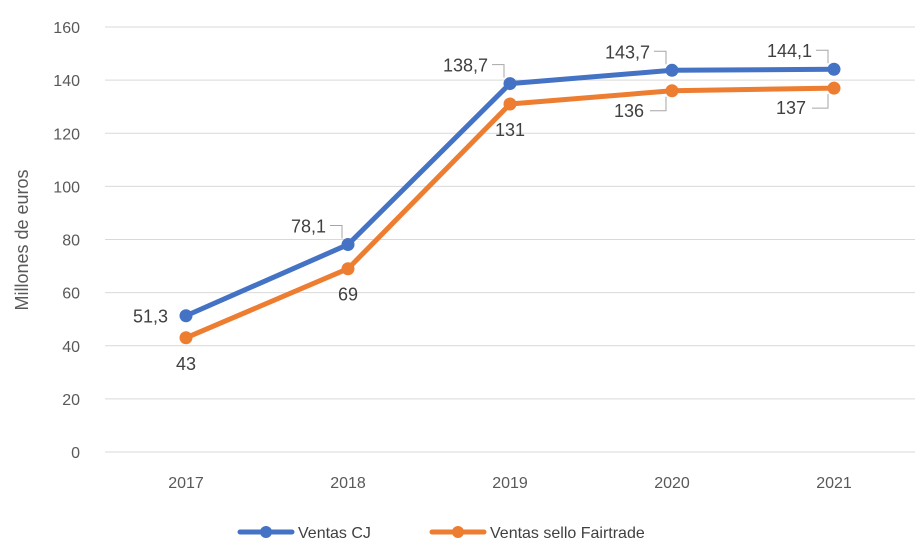 This screenshot has width=919, height=550. I want to click on y-tick-label: 20, so click(71, 400).